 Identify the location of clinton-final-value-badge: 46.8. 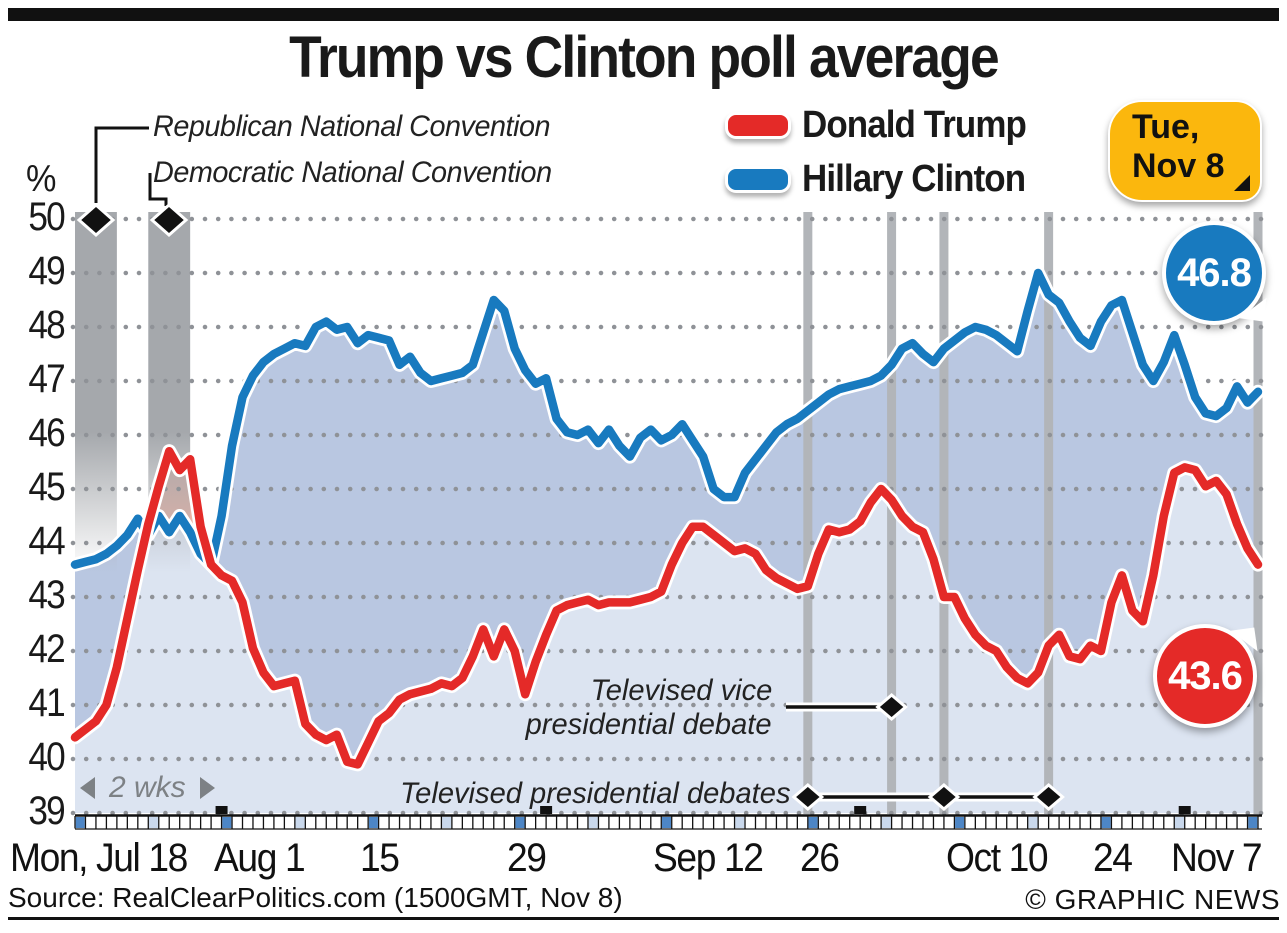
(1214, 273).